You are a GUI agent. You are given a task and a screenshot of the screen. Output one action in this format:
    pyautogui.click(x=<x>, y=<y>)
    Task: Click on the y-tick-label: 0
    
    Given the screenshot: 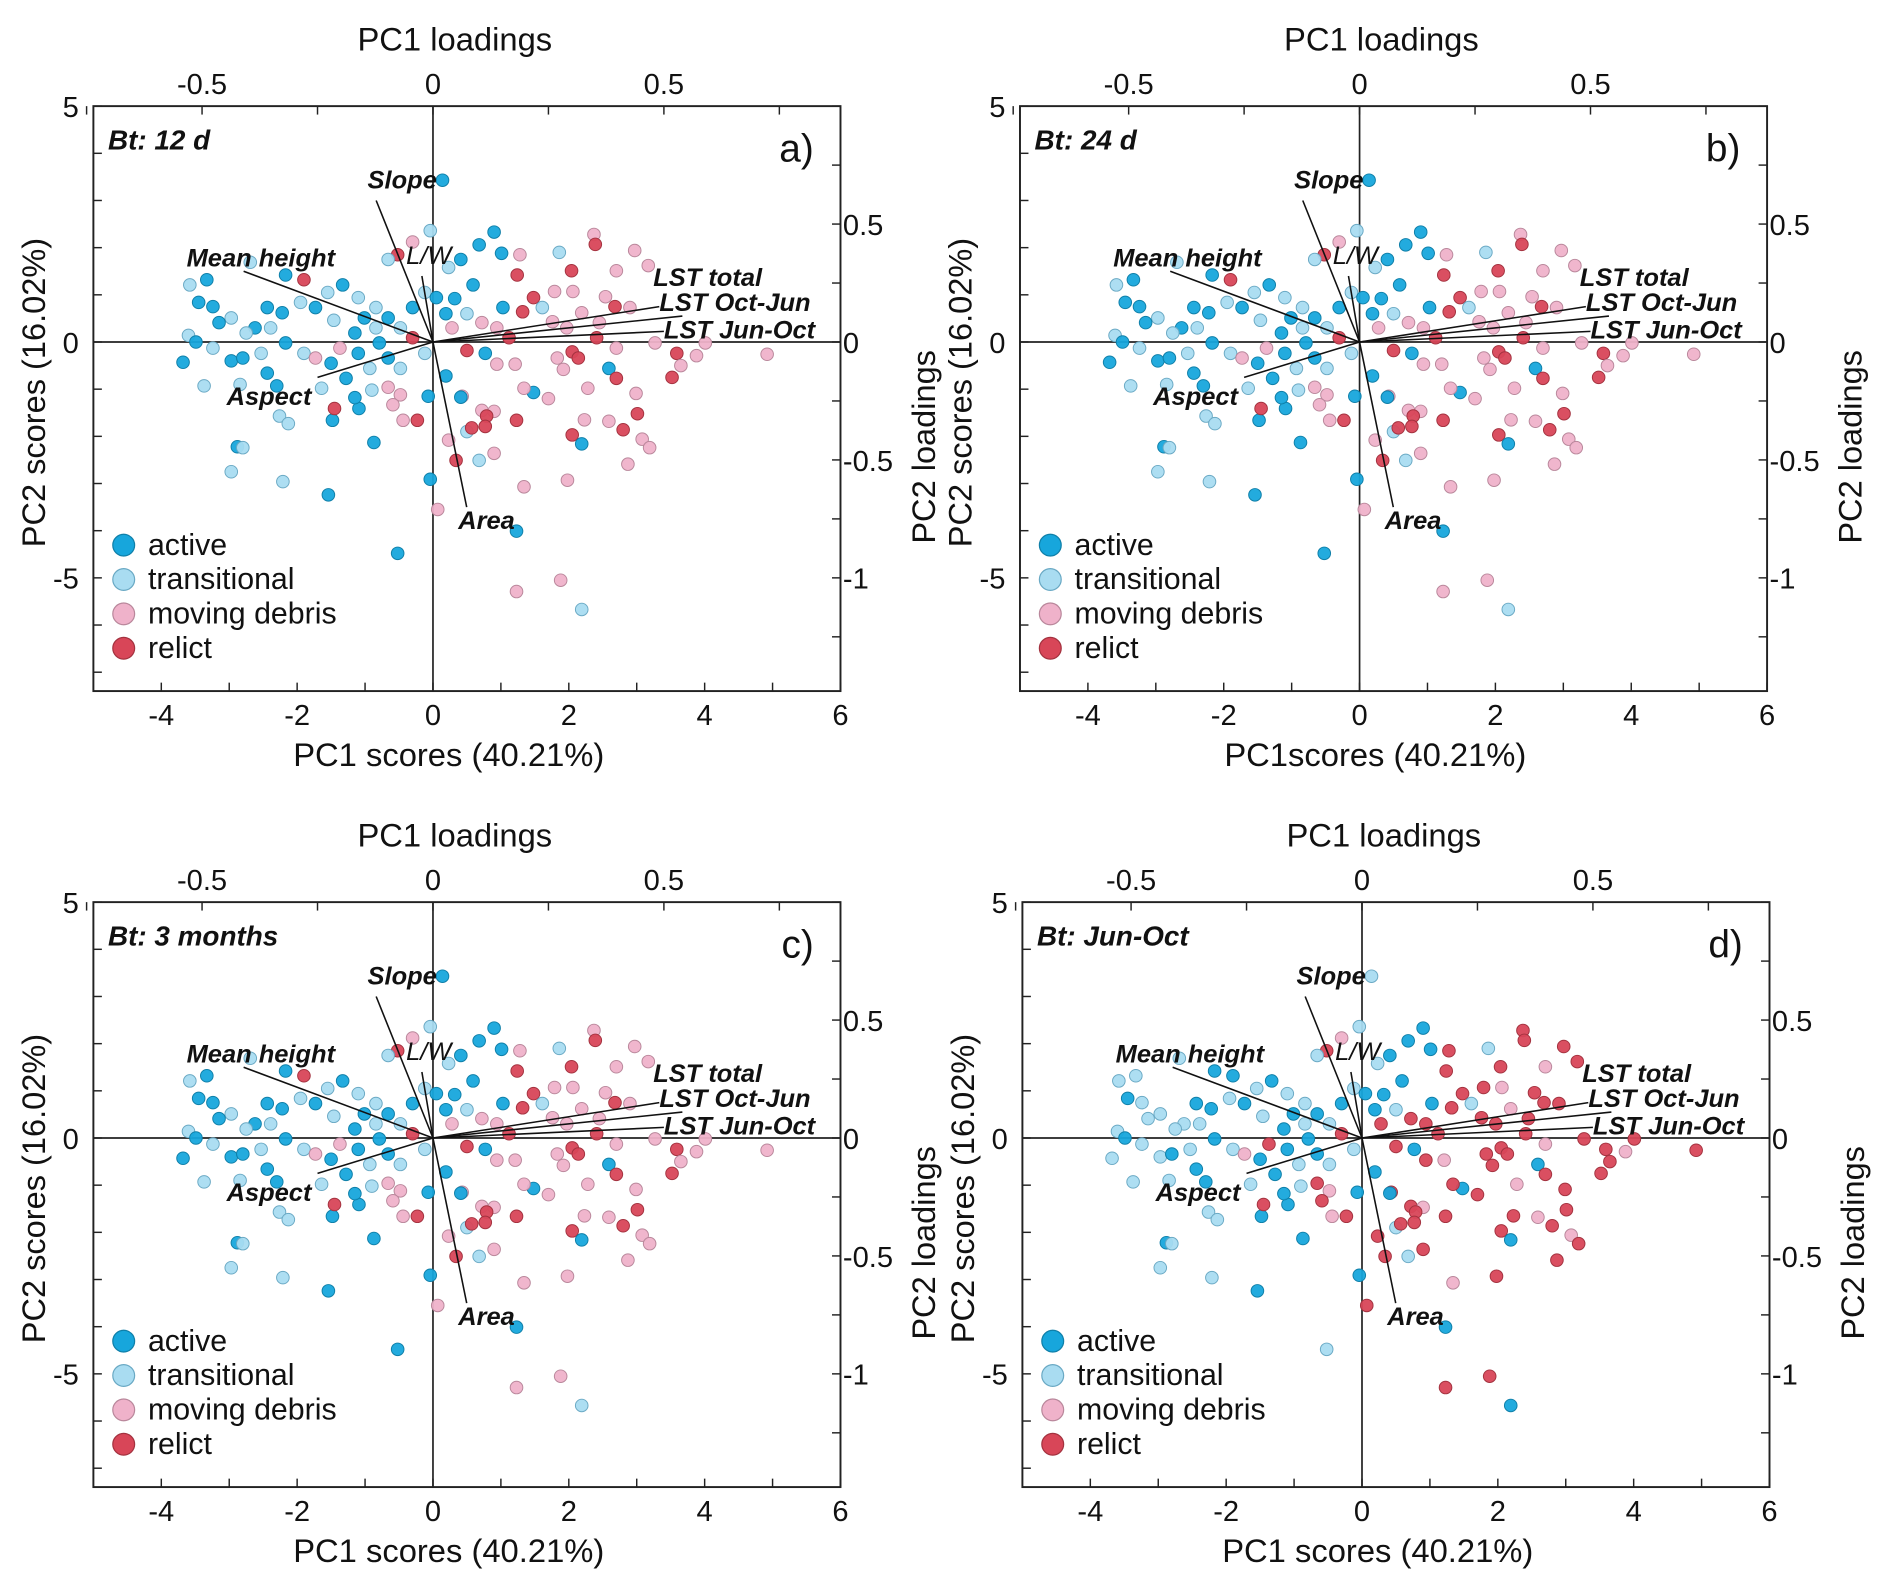 What is the action you would take?
    pyautogui.click(x=71, y=344)
    